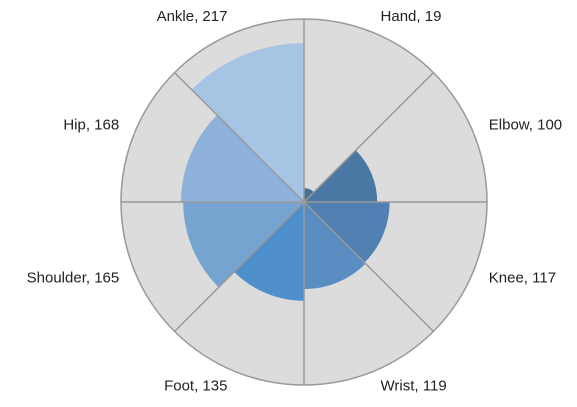 The height and width of the screenshot is (407, 577). Describe the element at coordinates (192, 16) in the screenshot. I see `sector-label: Ankle, 217` at that location.